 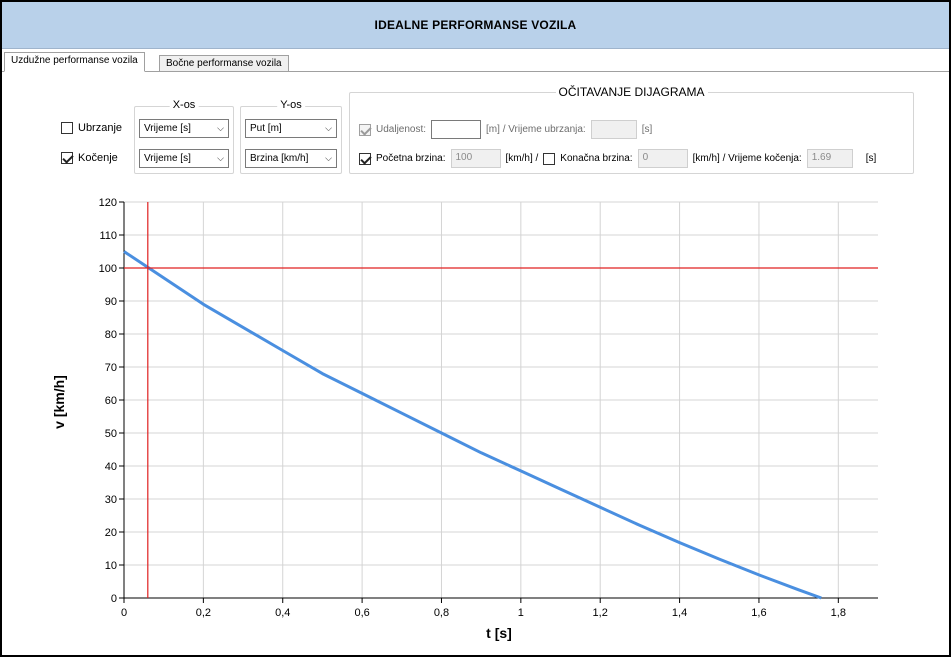 What do you see at coordinates (124, 613) in the screenshot?
I see `x-tick-label: 0` at bounding box center [124, 613].